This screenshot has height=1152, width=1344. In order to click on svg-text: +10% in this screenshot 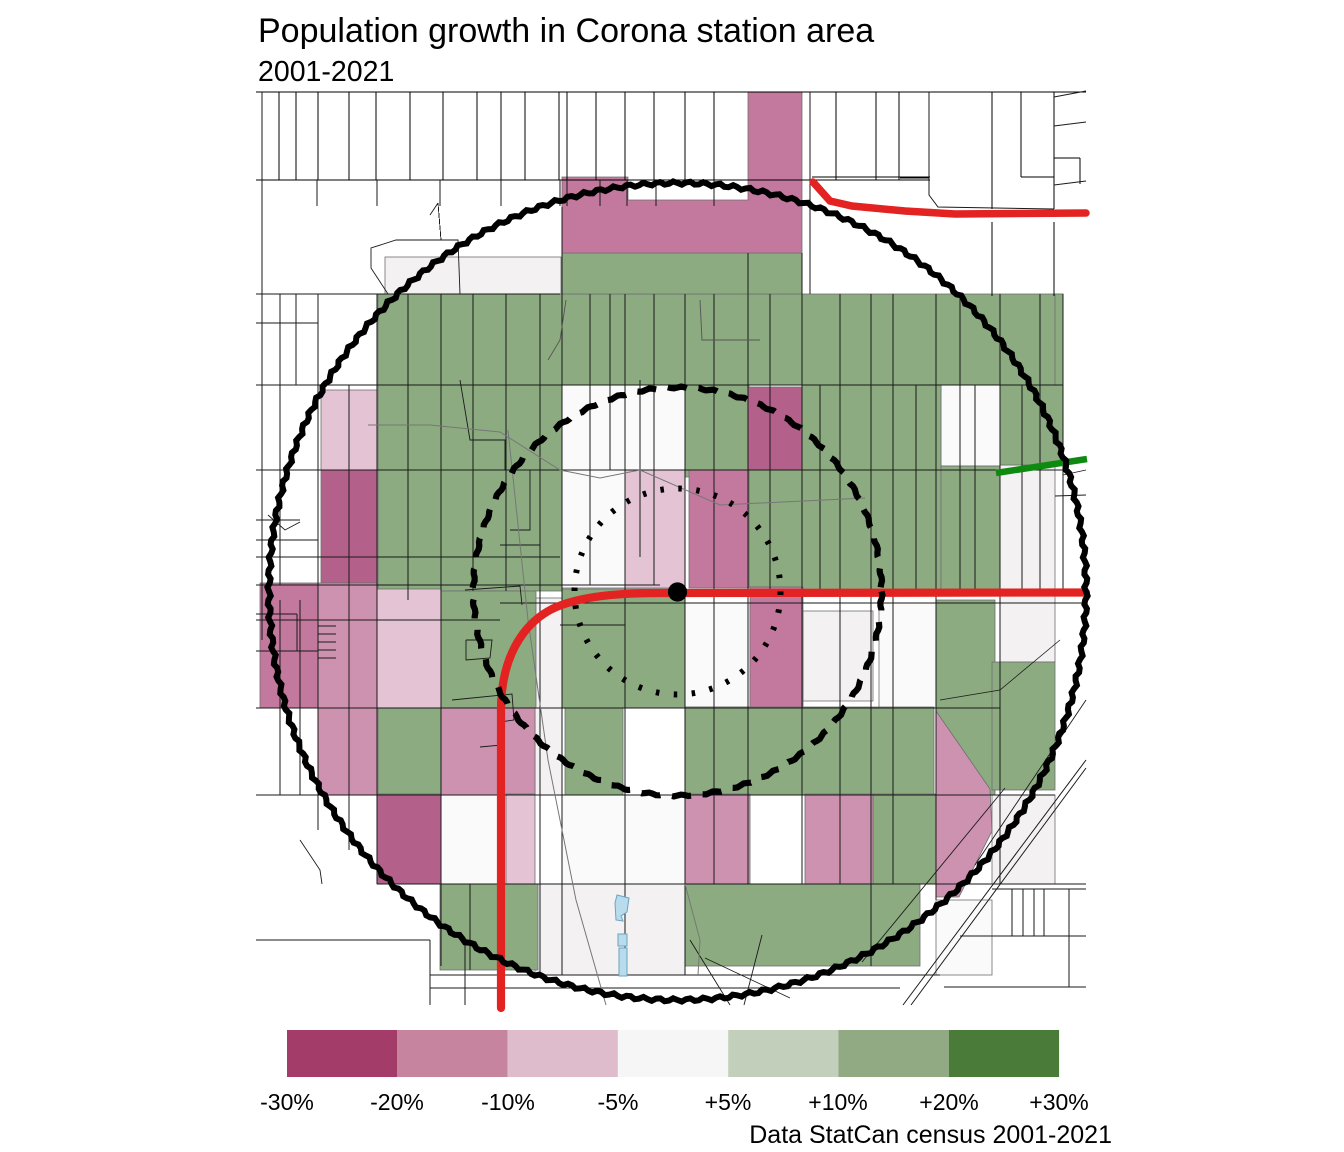, I will do `click(837, 1102)`.